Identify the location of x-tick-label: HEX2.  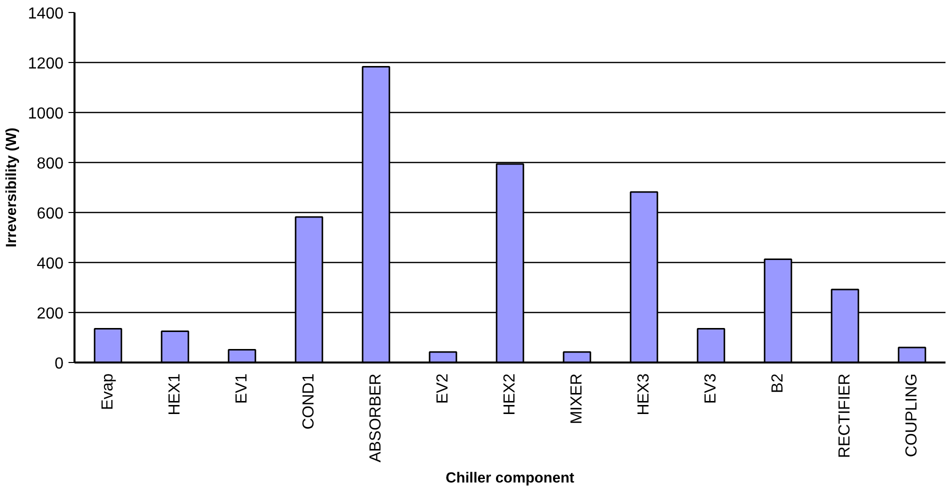
(510, 394).